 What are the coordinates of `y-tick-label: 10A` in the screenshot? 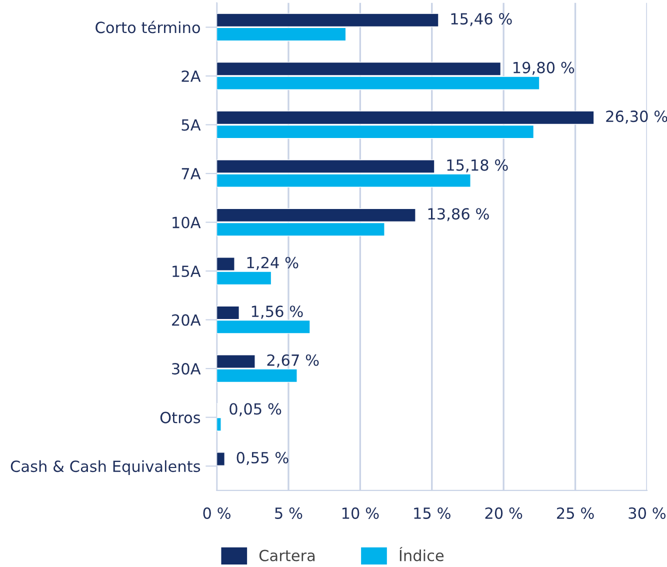 It's located at (186, 222).